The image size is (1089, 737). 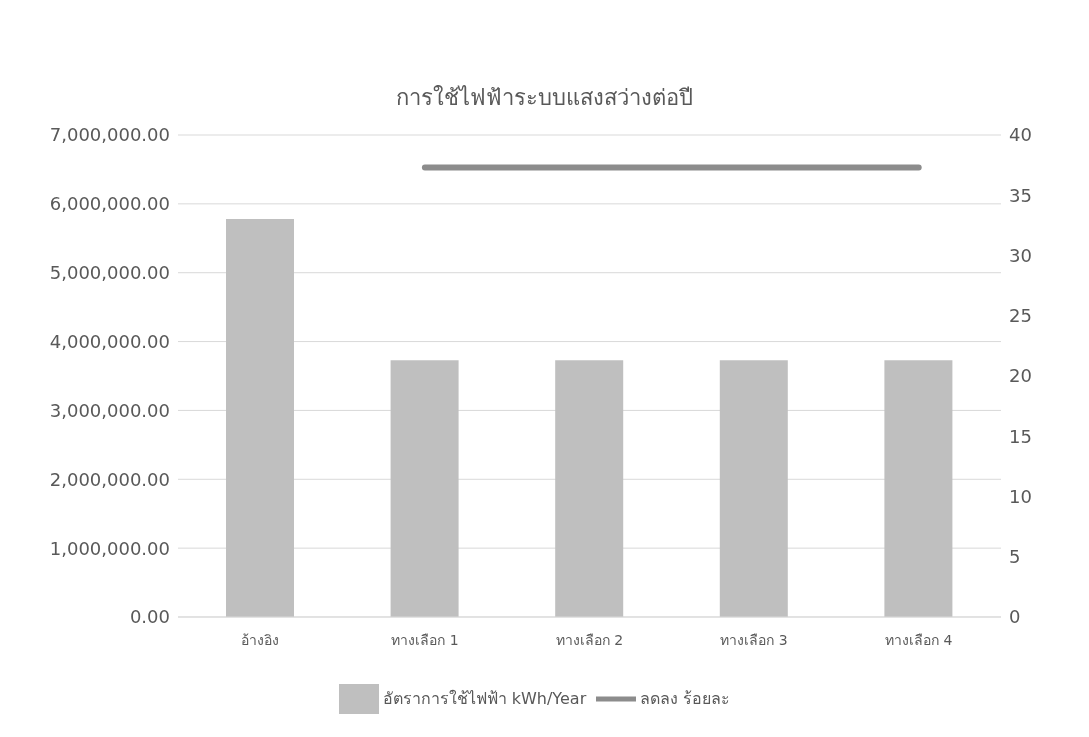 What do you see at coordinates (1020, 255) in the screenshot?
I see `y2-tick-label: 30` at bounding box center [1020, 255].